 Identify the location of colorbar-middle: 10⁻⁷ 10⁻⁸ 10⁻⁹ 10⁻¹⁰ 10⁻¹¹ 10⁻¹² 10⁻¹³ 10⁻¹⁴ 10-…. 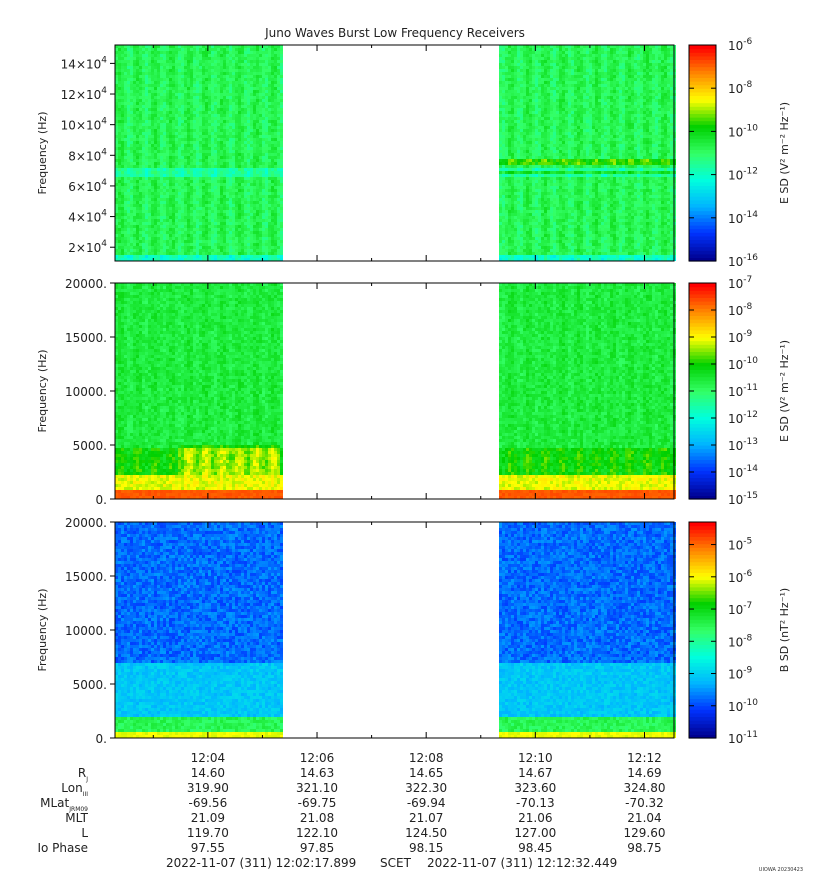
(740, 391).